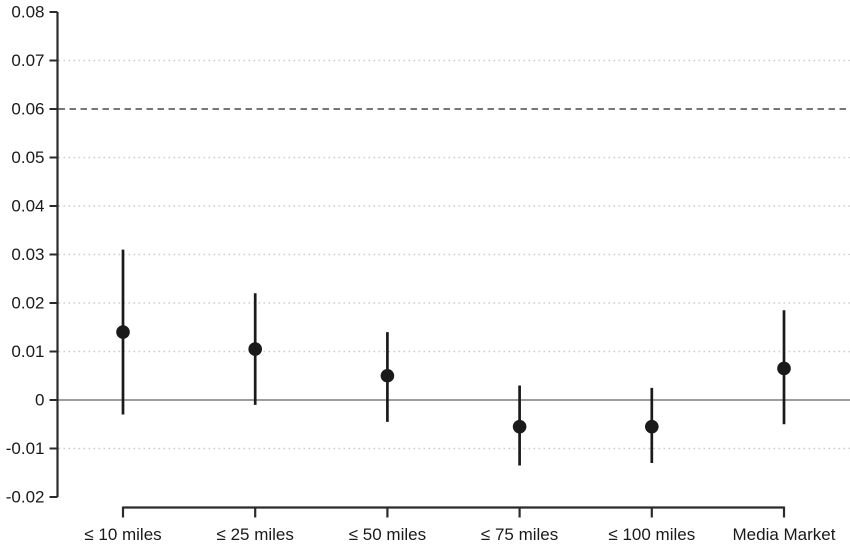 This screenshot has width=850, height=547. I want to click on x-axis-label: ≤ 75 miles, so click(519, 534).